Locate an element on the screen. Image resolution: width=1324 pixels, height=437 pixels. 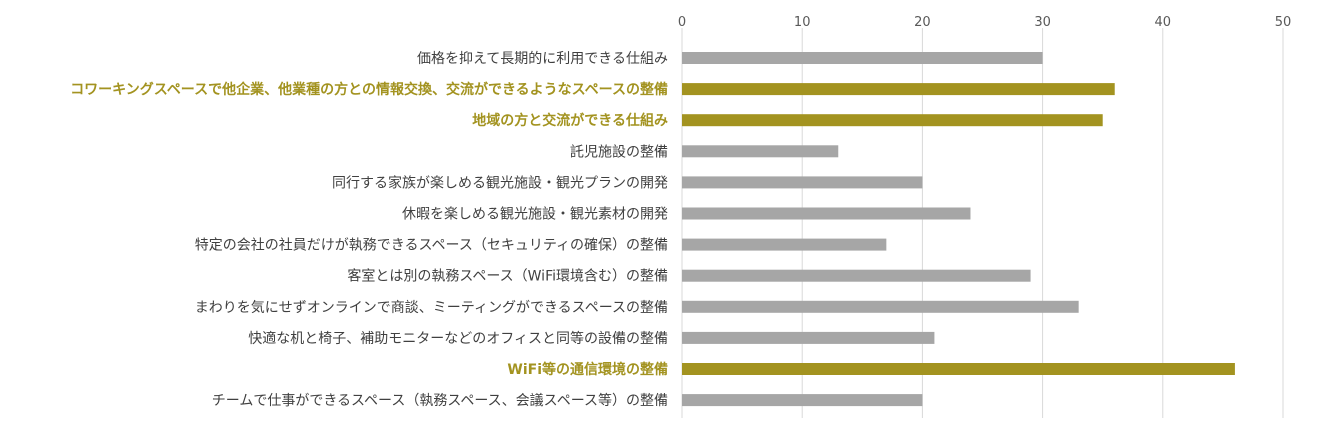
x-tick-label: 0 is located at coordinates (682, 22).